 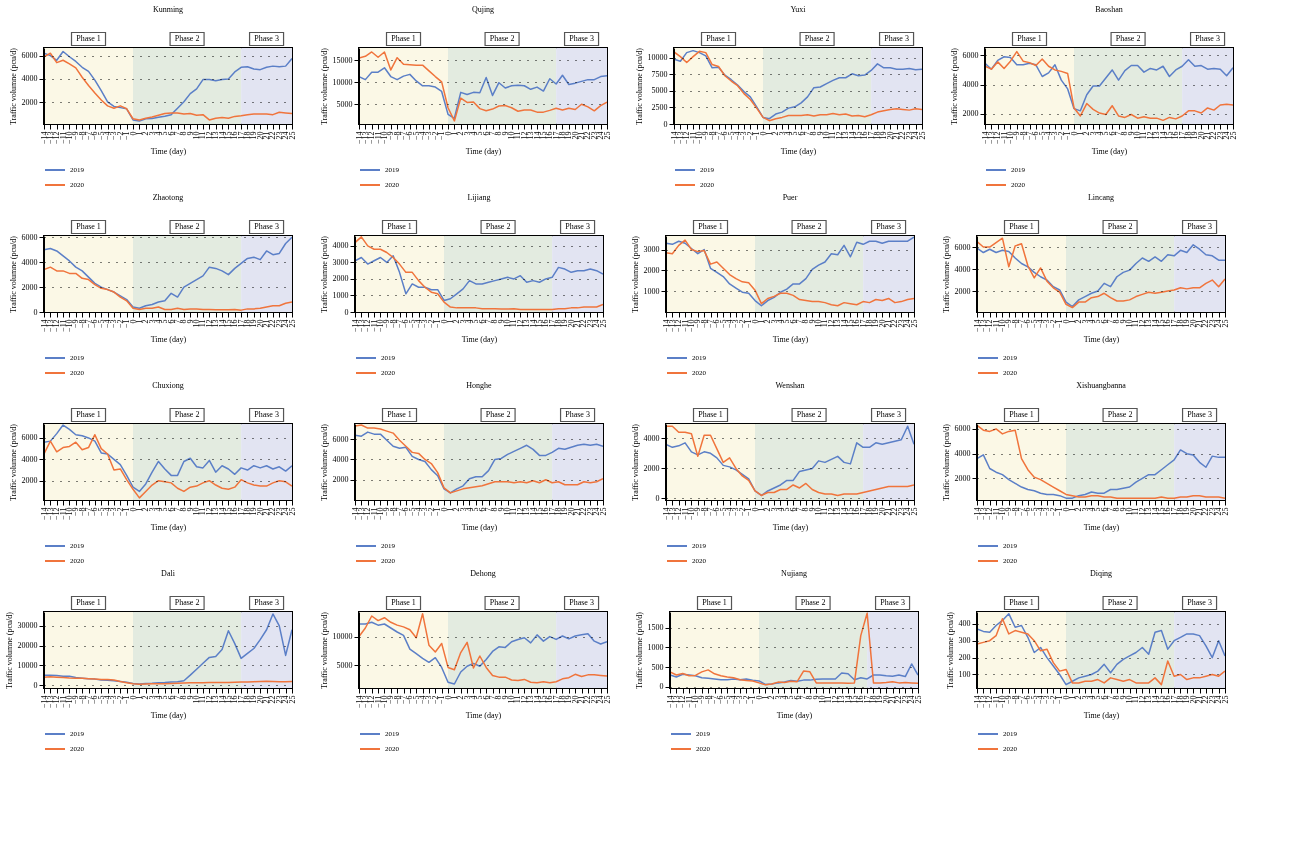 What do you see at coordinates (790, 385) in the screenshot?
I see `chart-title: Wenshan` at bounding box center [790, 385].